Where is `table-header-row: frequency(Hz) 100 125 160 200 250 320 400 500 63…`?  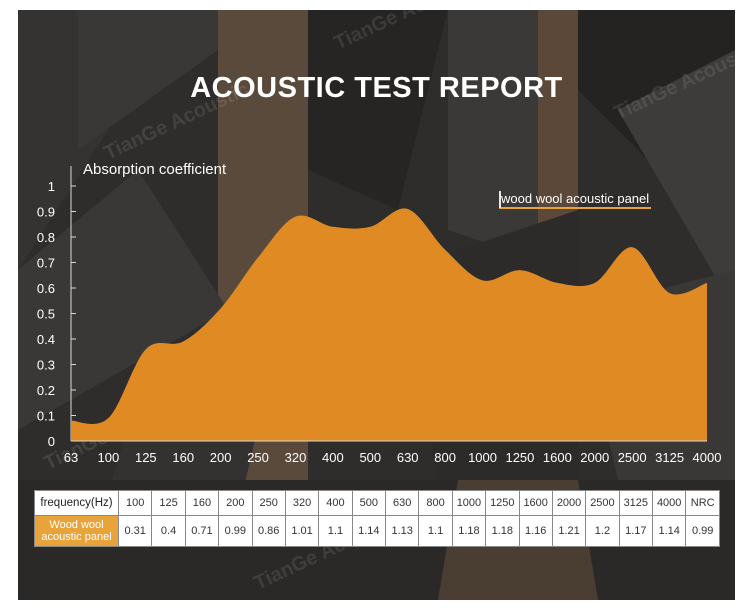
table-header-row: frequency(Hz) 100 125 160 200 250 320 400 500 63… is located at coordinates (377, 503).